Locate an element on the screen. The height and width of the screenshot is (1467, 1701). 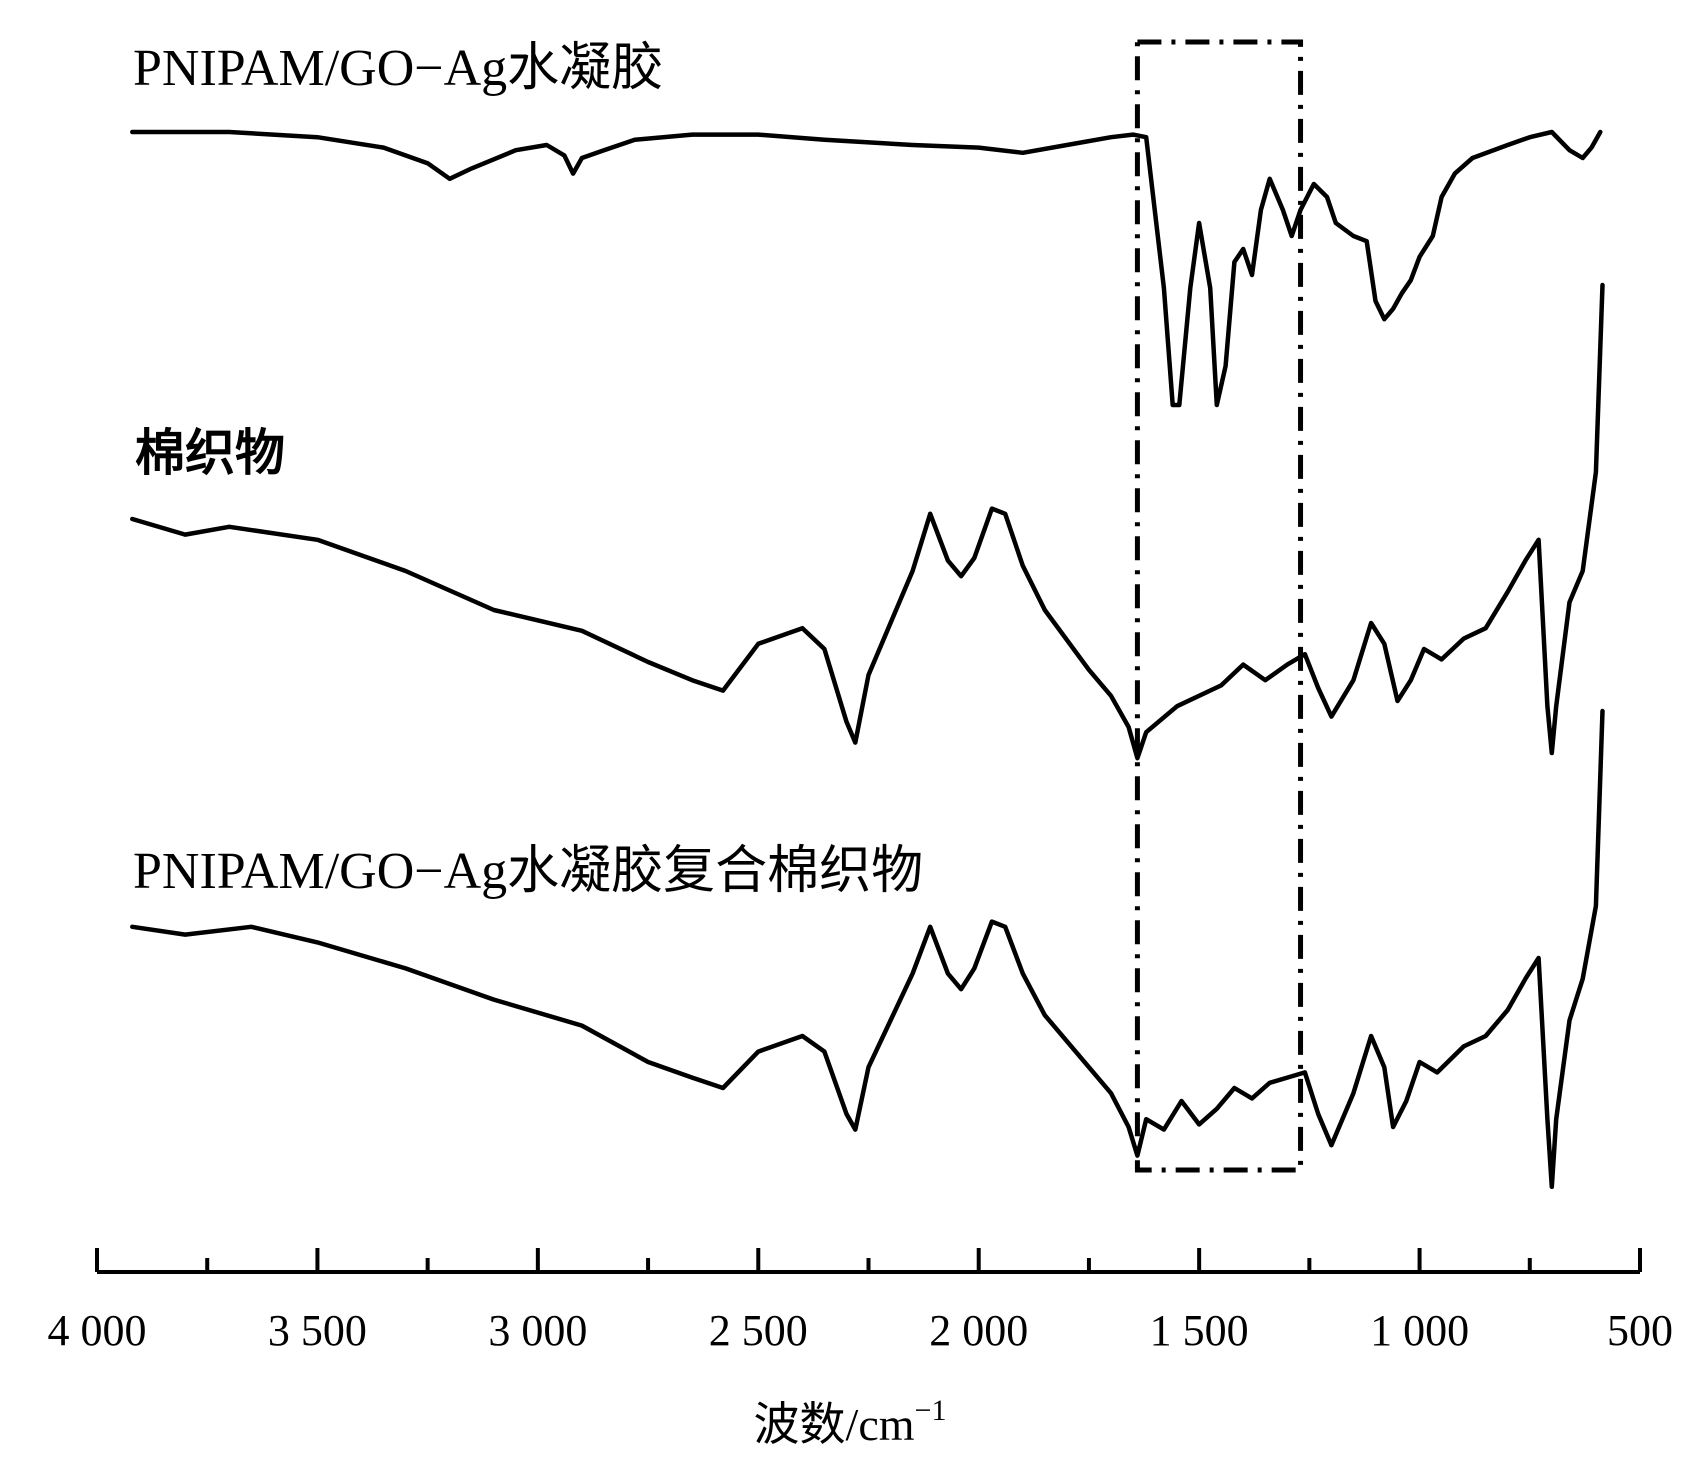
x-tick-label-1000: 1 000 is located at coordinates (1419, 1330).